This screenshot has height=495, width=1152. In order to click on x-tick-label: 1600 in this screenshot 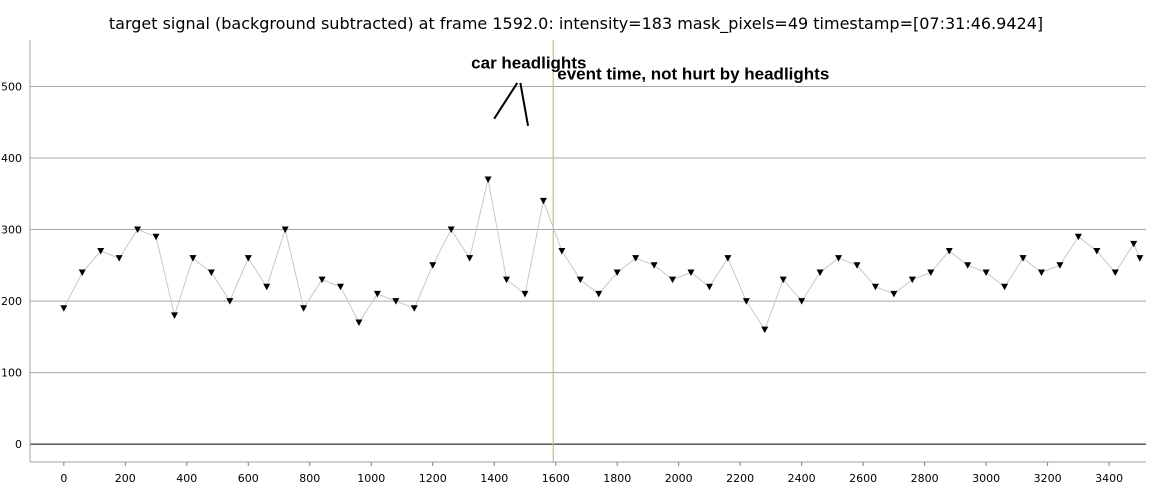, I will do `click(556, 478)`.